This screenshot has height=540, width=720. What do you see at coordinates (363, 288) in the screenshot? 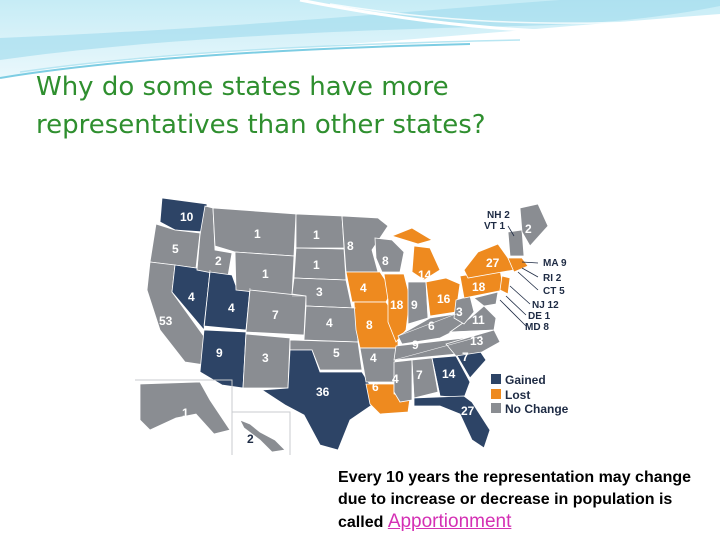
I see `map-label-ia: 4` at bounding box center [363, 288].